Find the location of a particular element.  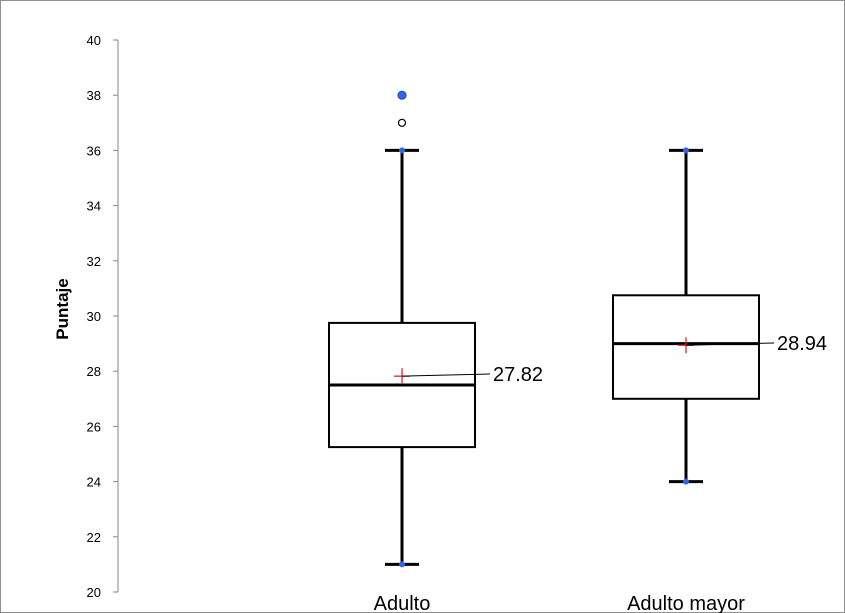

outlier-point-filled is located at coordinates (402, 95).